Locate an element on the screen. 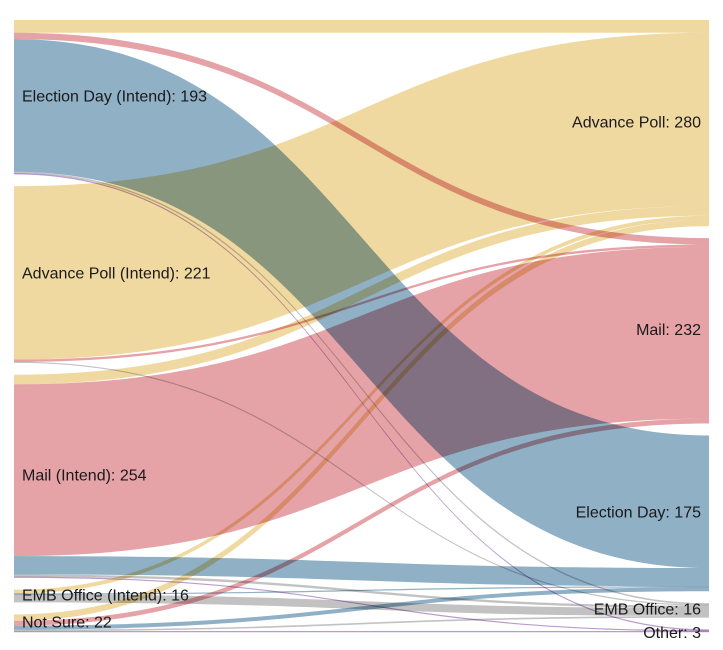 This screenshot has width=723, height=650. link-s_ns-to-t_eday is located at coordinates (361, 608).